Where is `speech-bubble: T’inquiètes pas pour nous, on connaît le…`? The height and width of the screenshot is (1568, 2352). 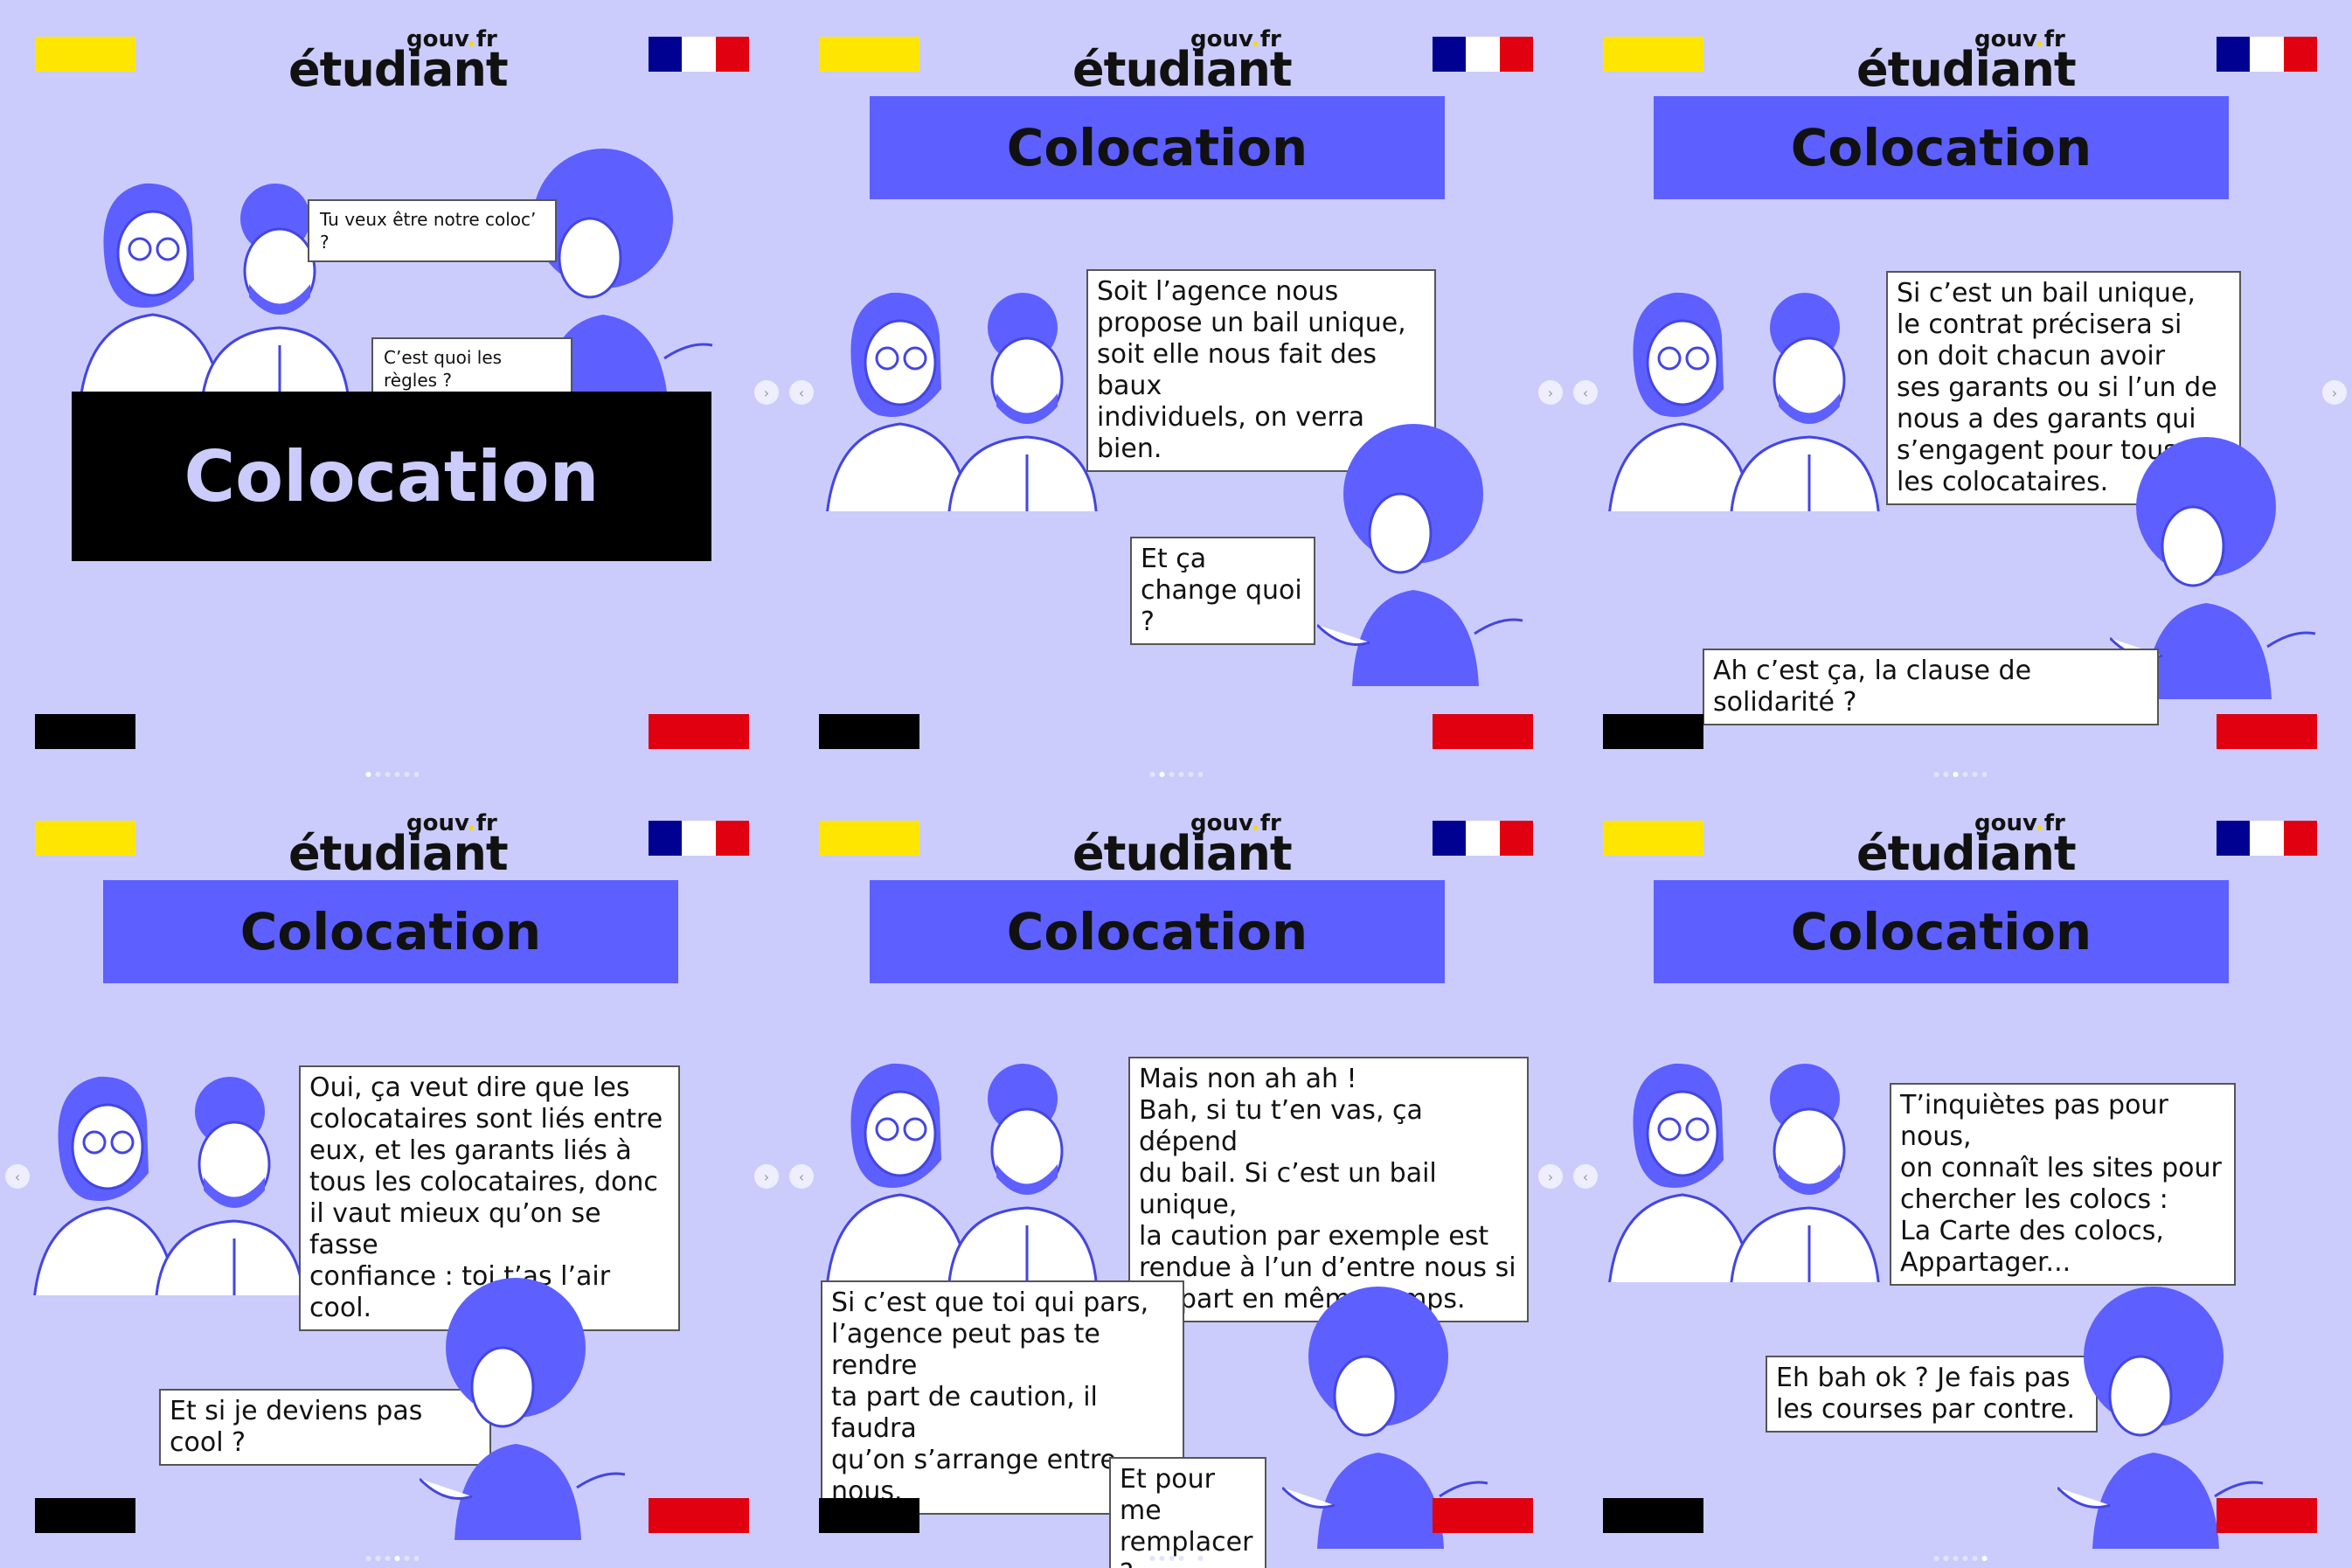 speech-bubble: T’inquiètes pas pour nous, on connaît le… is located at coordinates (2063, 1185).